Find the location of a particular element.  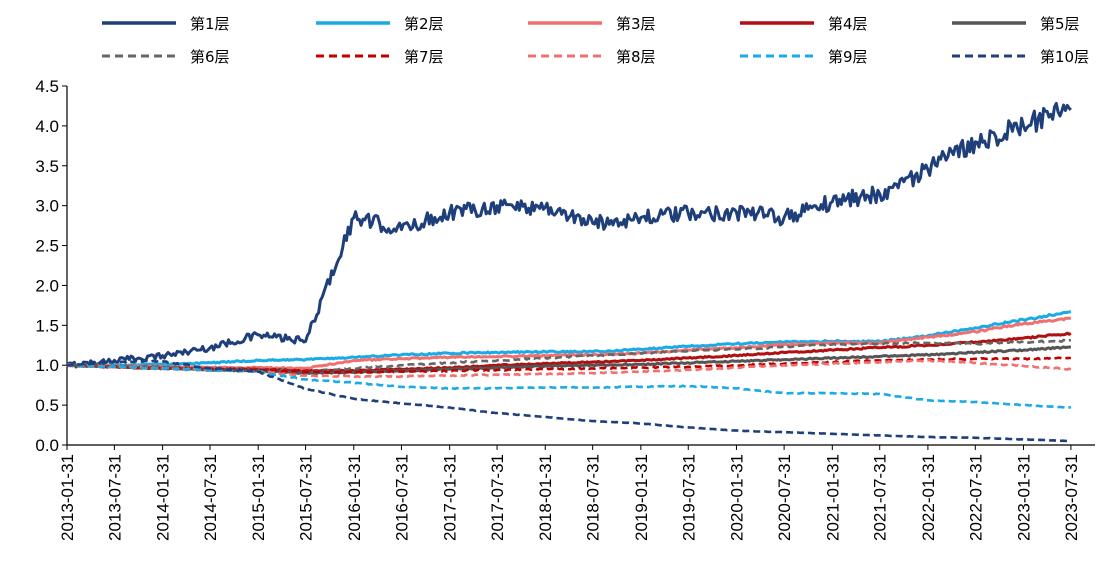

legend-label: 第3层 is located at coordinates (636, 24).